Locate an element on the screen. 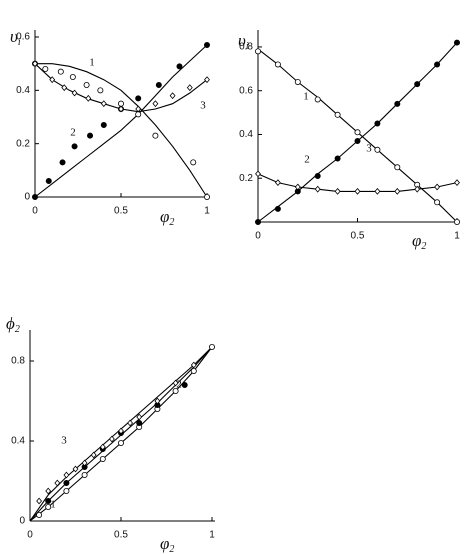  y-axis-label-main: υ is located at coordinates (14, 36).